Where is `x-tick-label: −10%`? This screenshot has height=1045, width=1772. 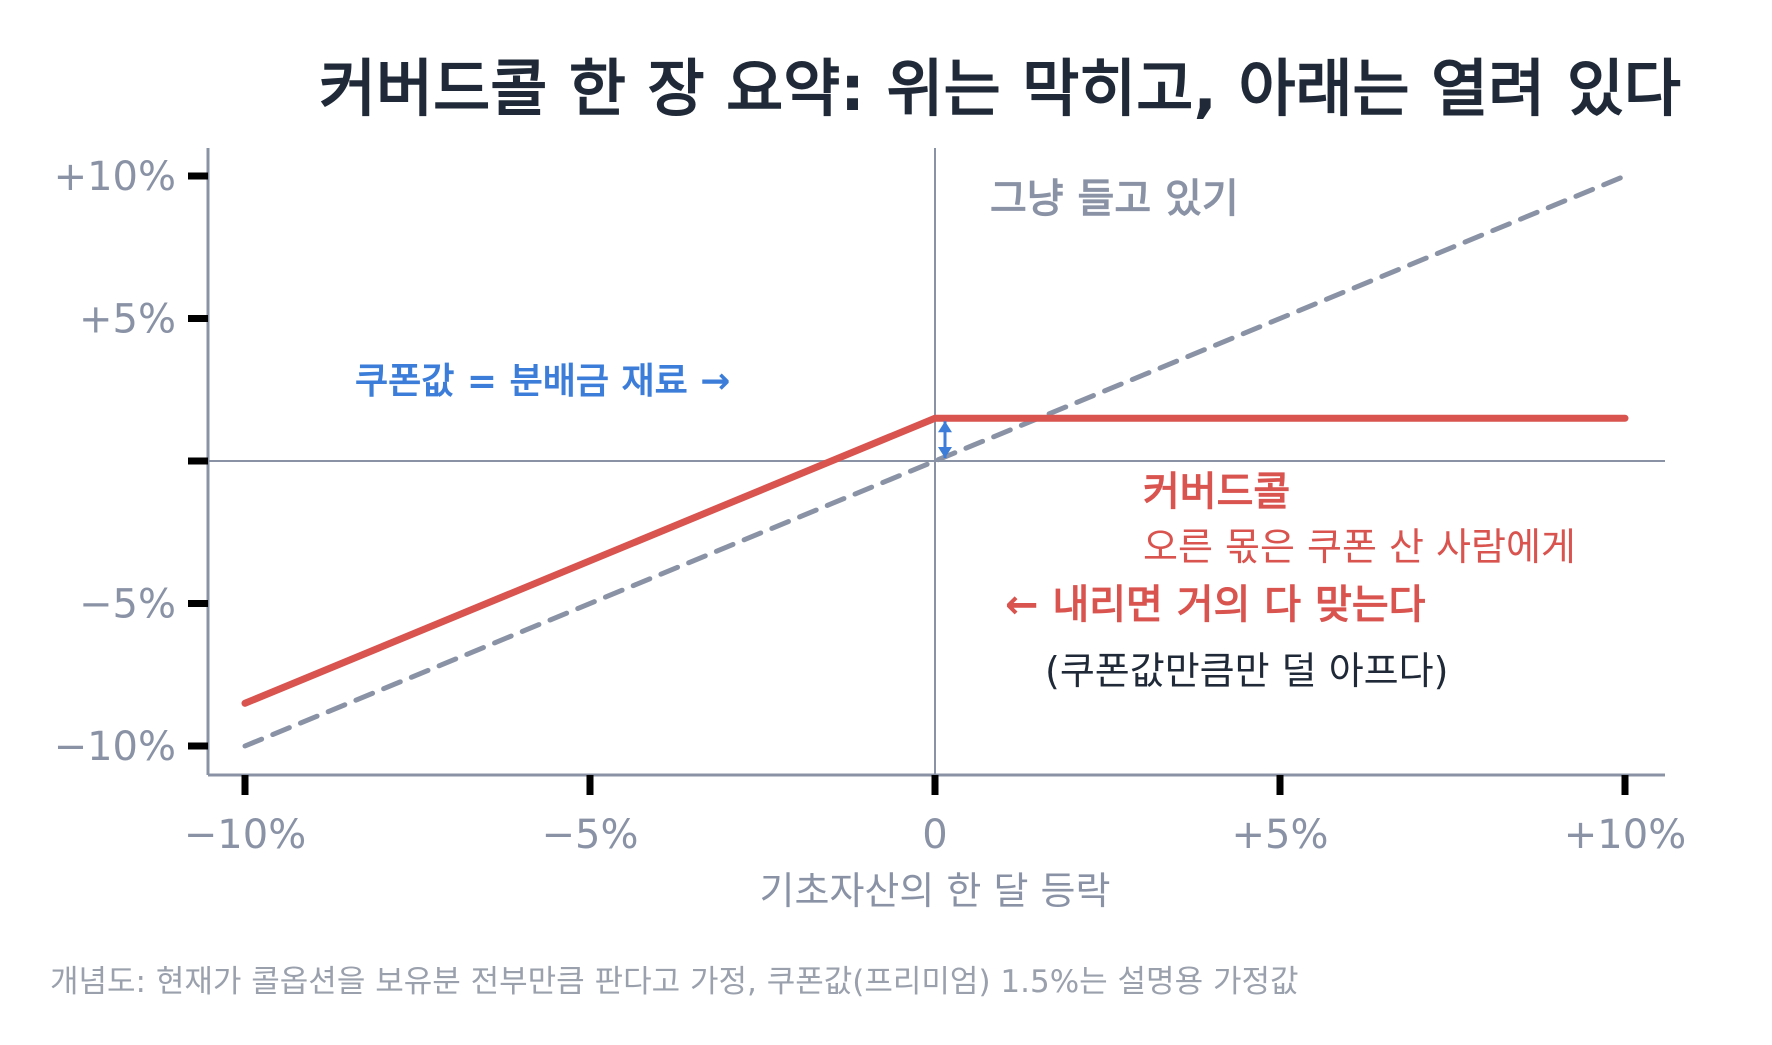
x-tick-label: −10% is located at coordinates (245, 835).